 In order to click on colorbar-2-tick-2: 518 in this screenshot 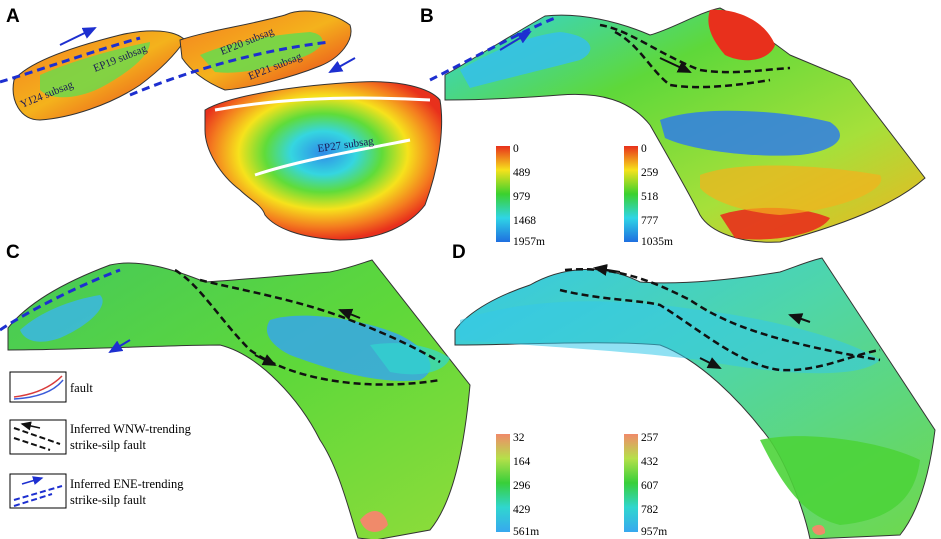, I will do `click(650, 197)`.